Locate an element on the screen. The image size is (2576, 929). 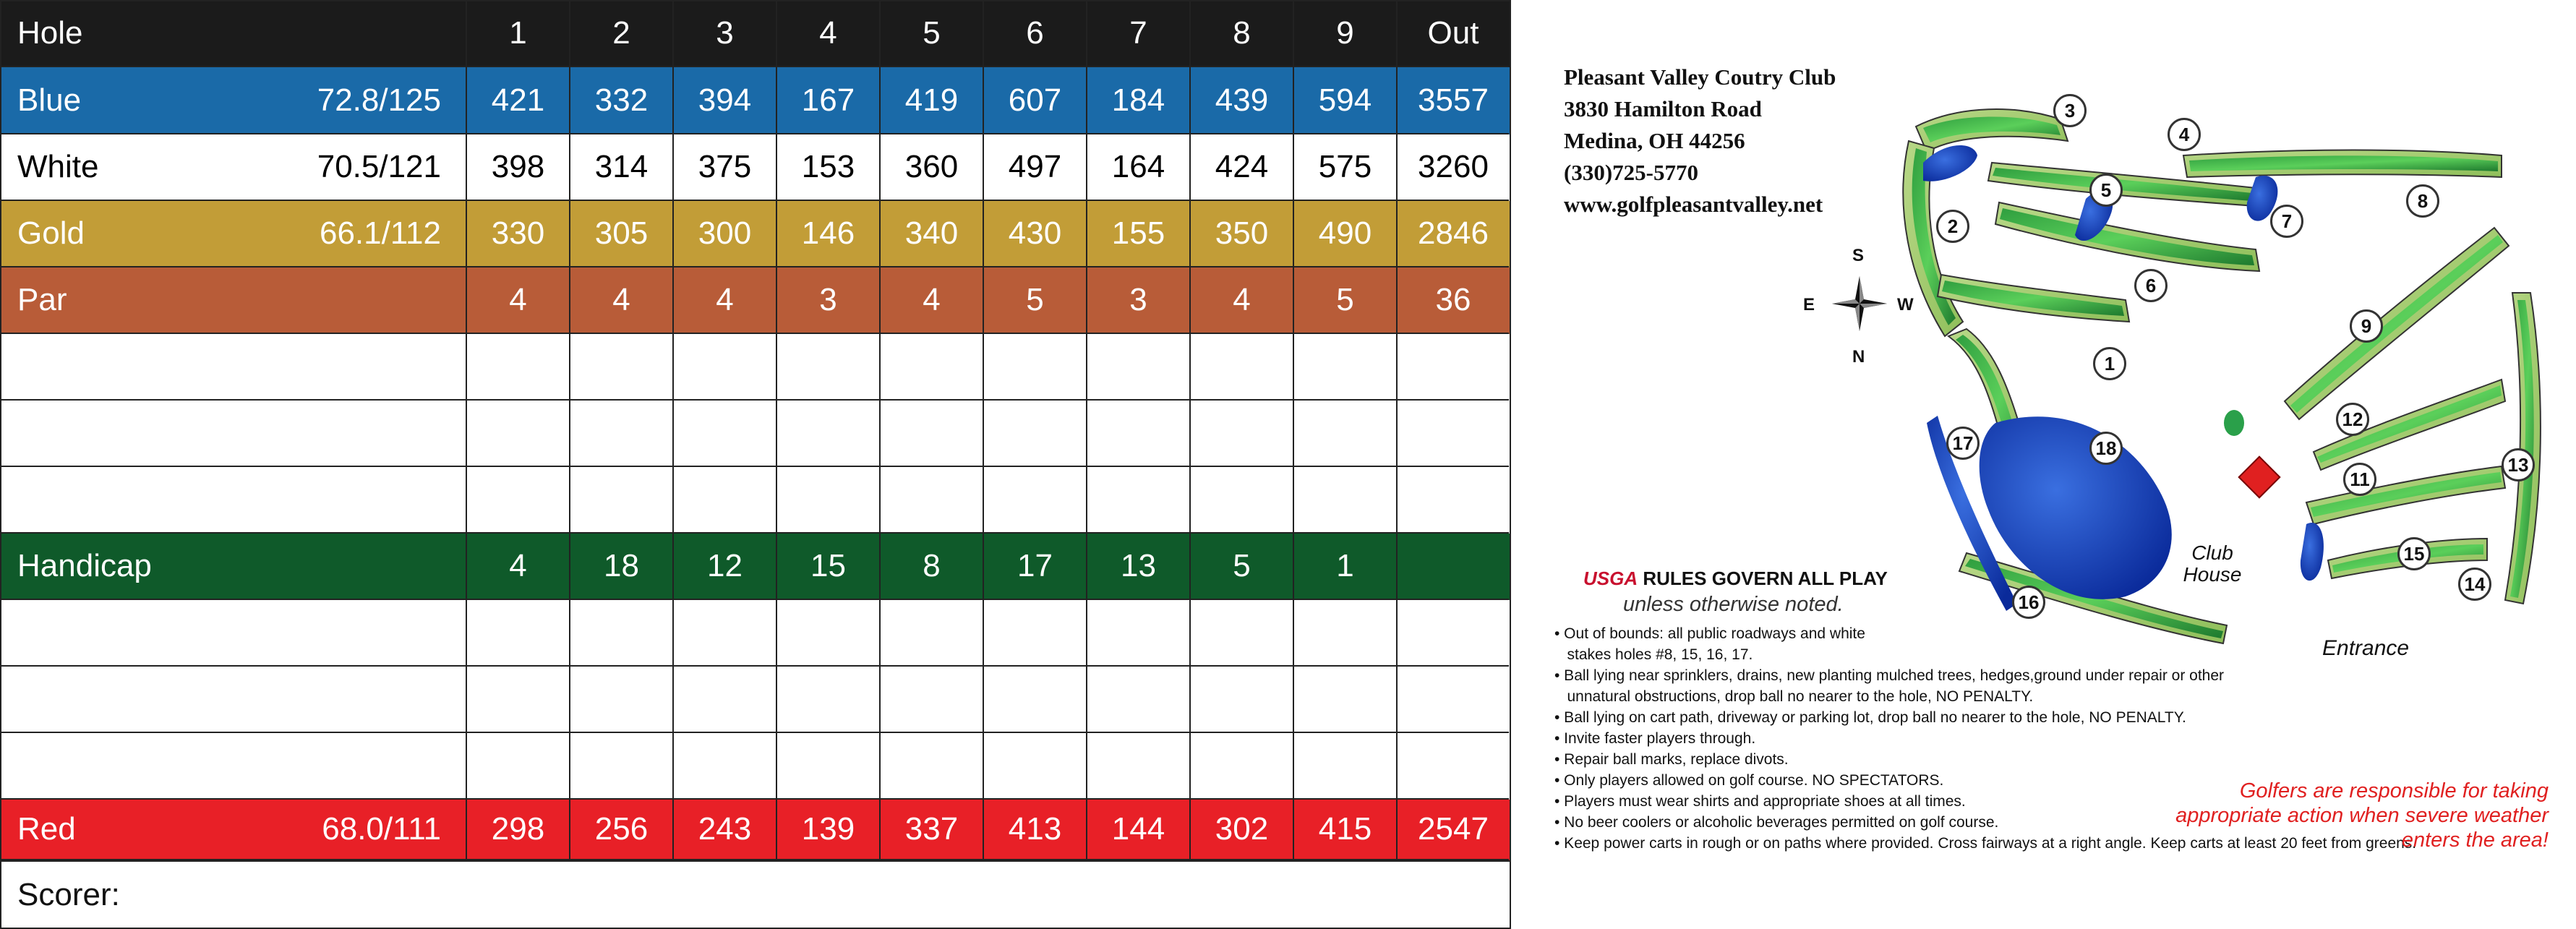
hole-value: 8 is located at coordinates (932, 567).